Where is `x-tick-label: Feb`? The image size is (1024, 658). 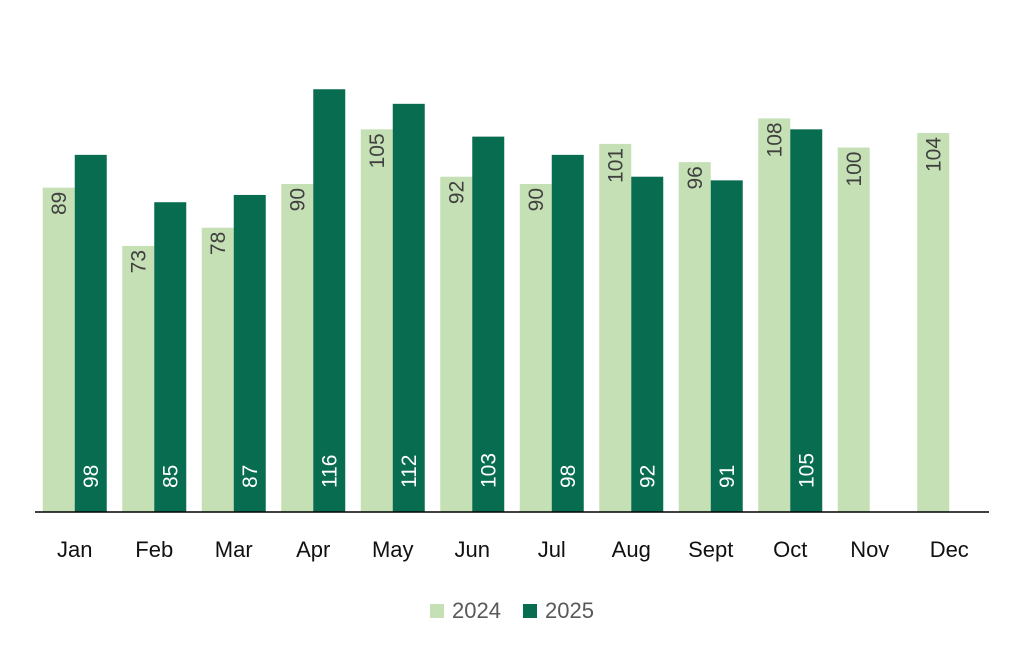
x-tick-label: Feb is located at coordinates (154, 549).